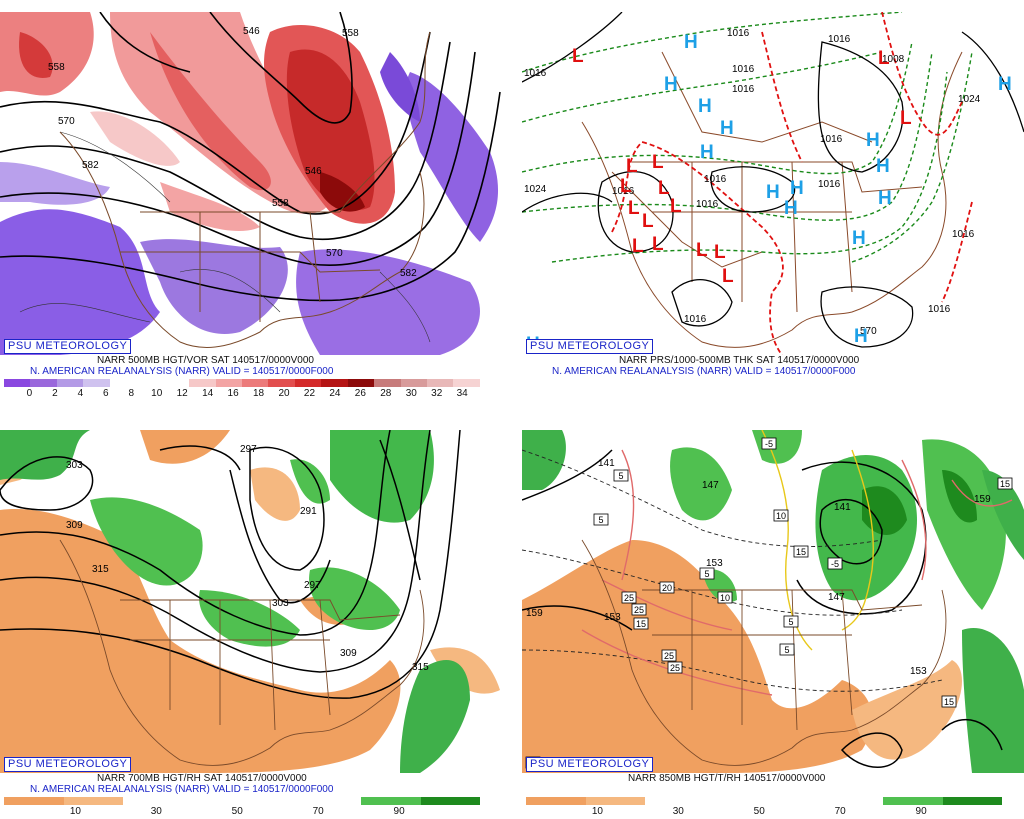  I want to click on colorbar-tick-label: 16, so click(233, 393).